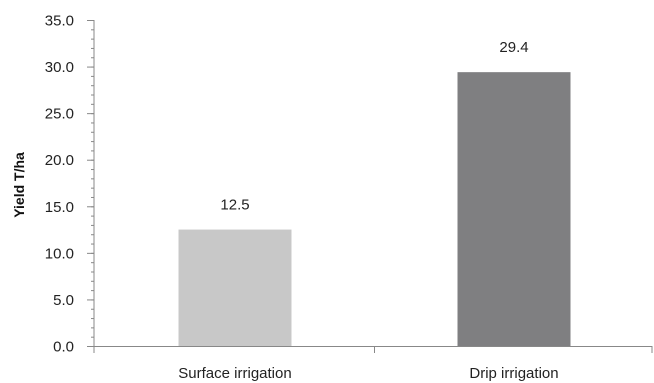 The width and height of the screenshot is (654, 383). I want to click on x-tick-label: Drip irrigation, so click(513, 373).